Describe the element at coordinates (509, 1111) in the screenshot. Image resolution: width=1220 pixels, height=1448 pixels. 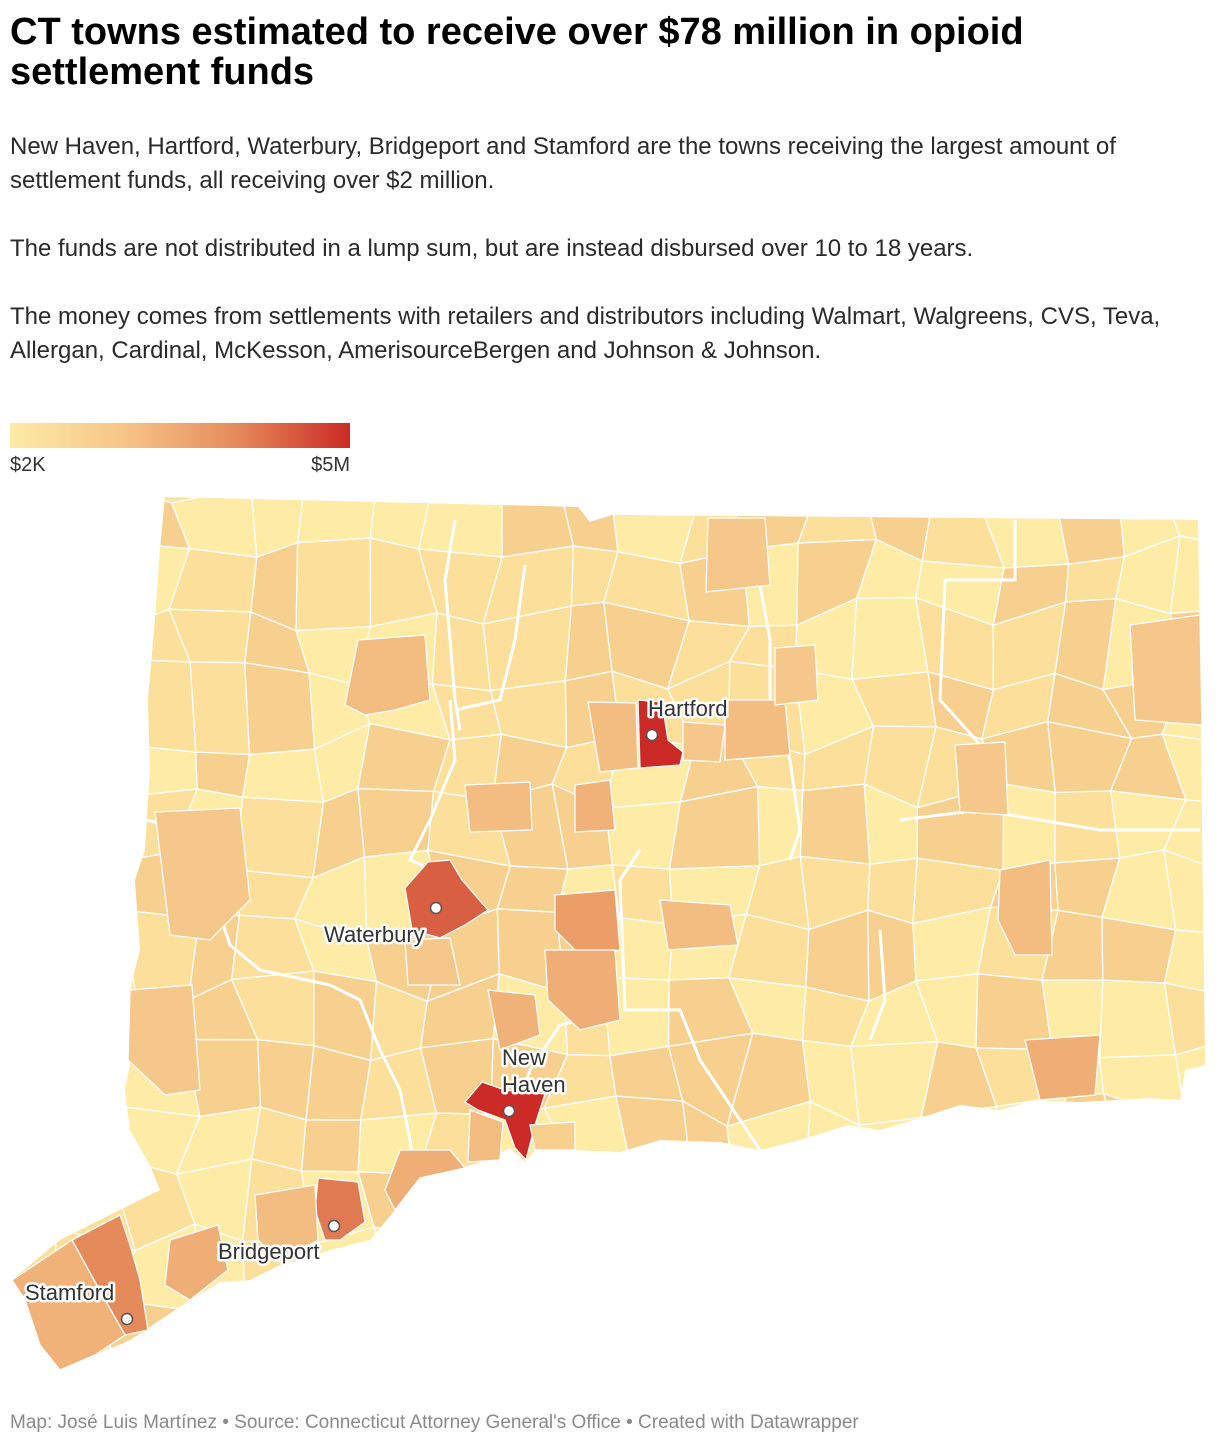
I see `new-haven-marker` at that location.